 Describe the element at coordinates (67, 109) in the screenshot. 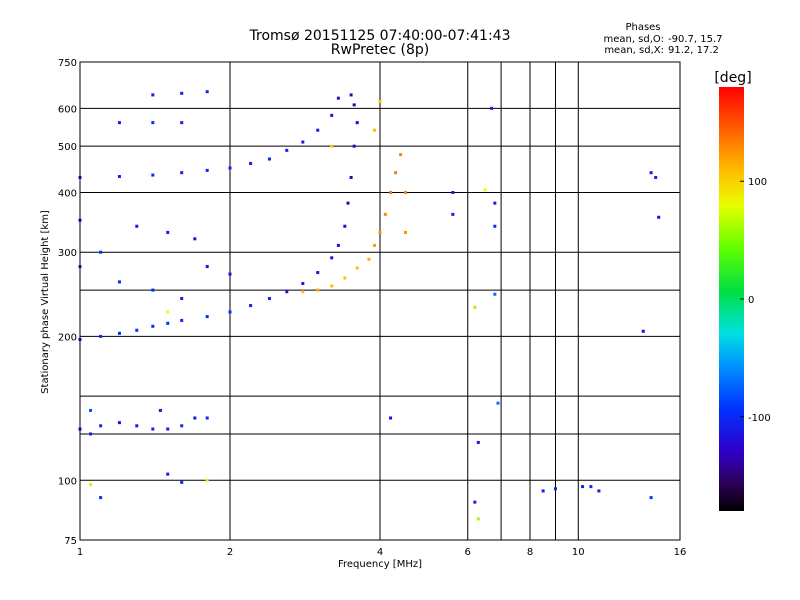

I see `y-tick-label: 600` at that location.